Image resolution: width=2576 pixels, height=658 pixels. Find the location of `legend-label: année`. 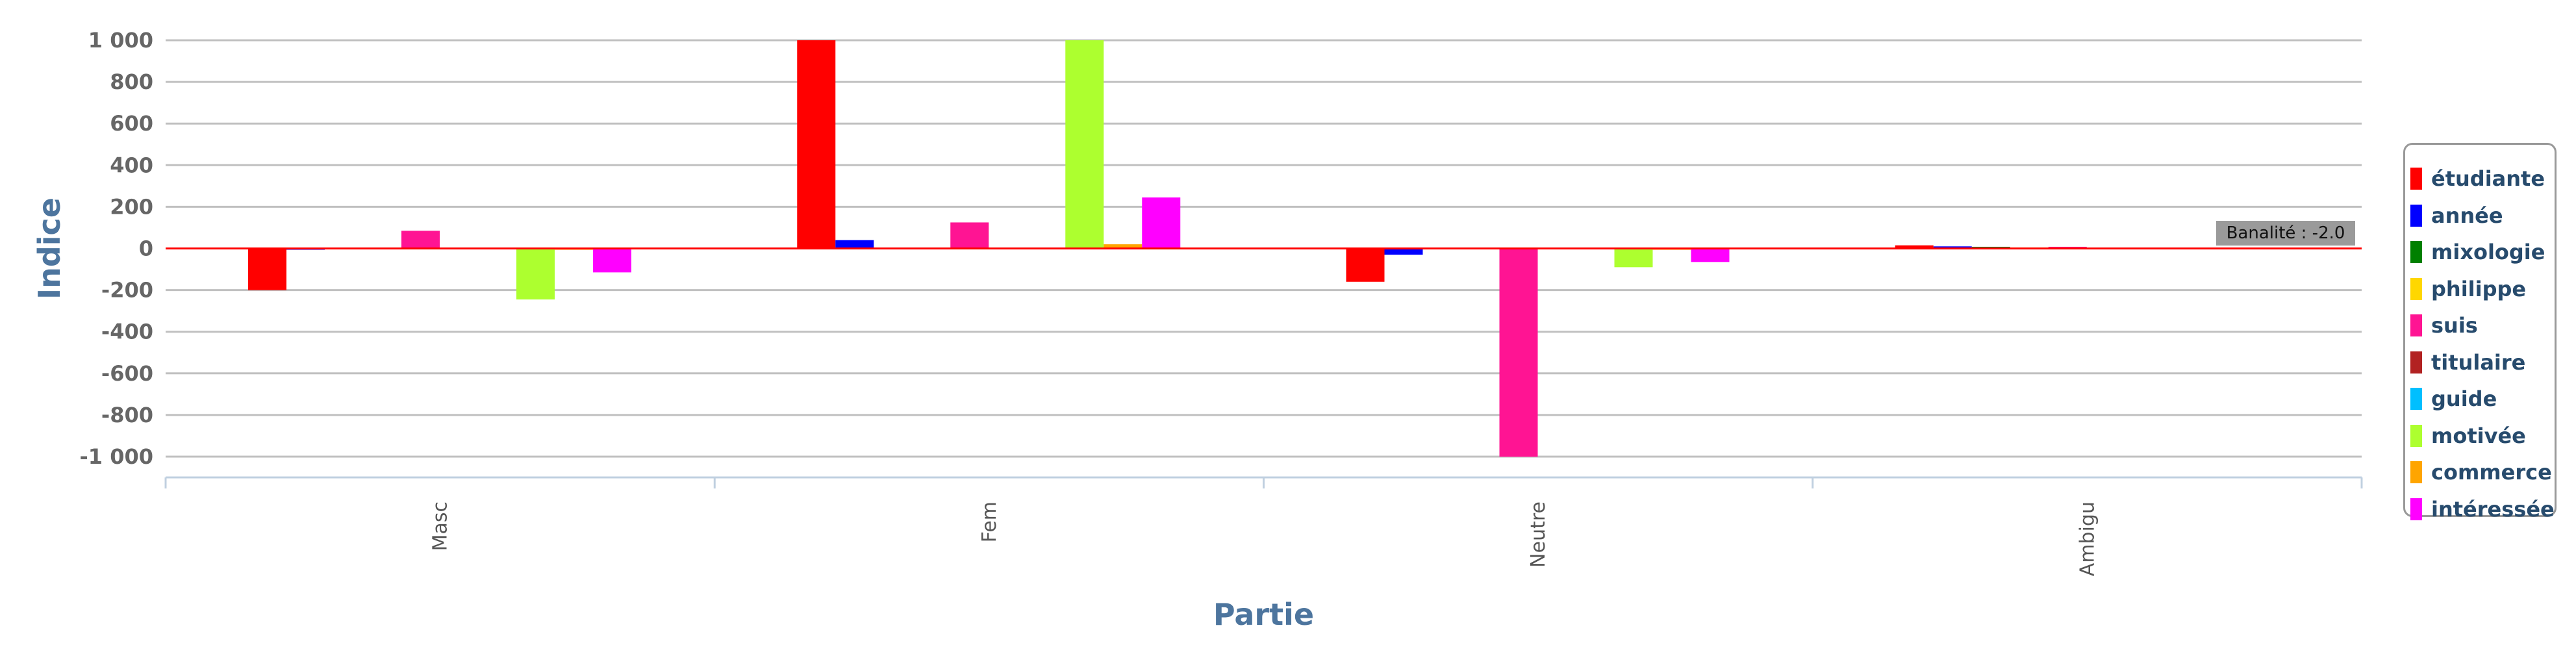

legend-label: année is located at coordinates (2467, 215).